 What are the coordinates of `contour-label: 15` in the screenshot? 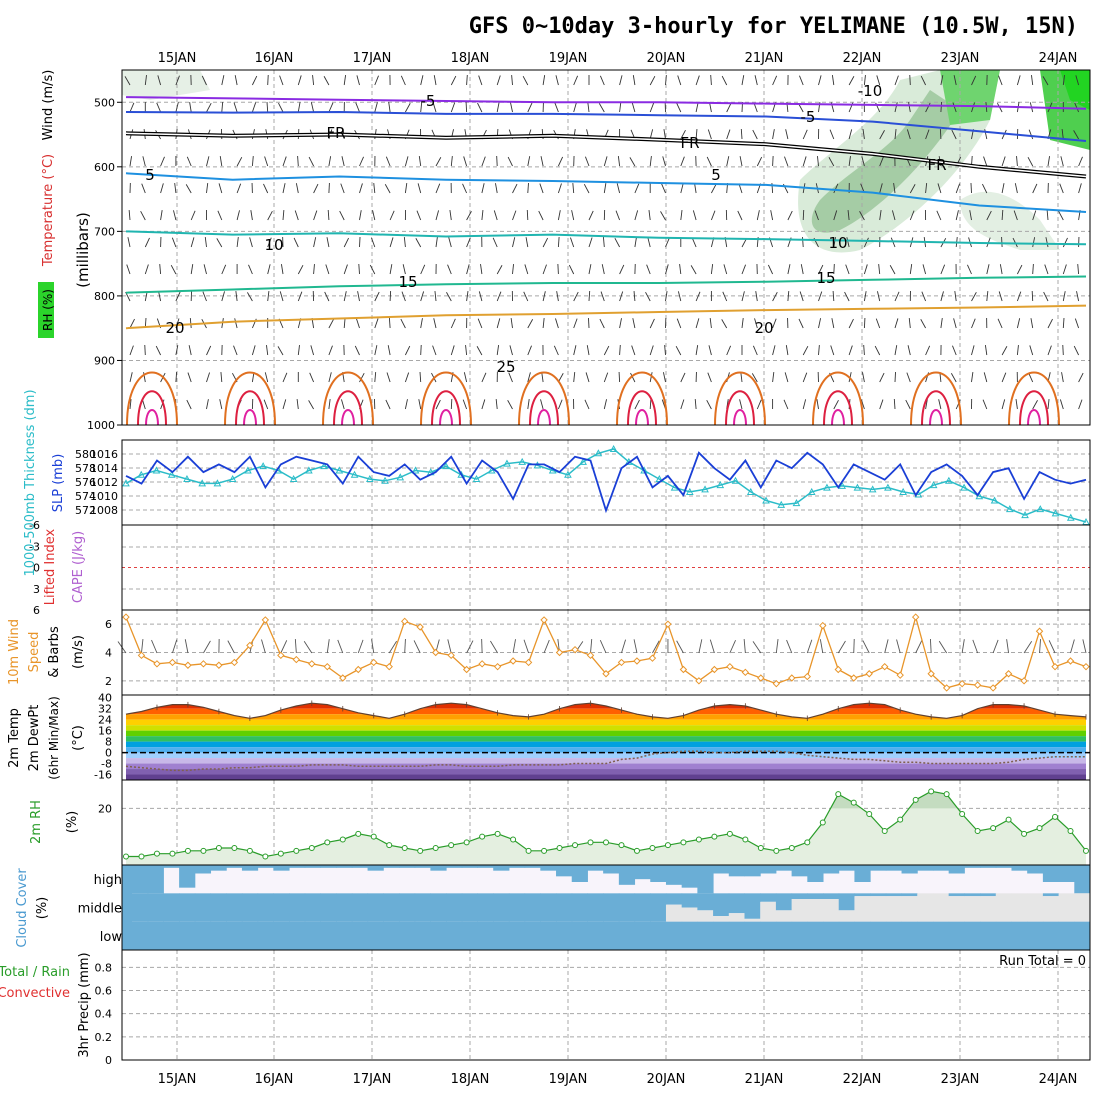 It's located at (407, 282).